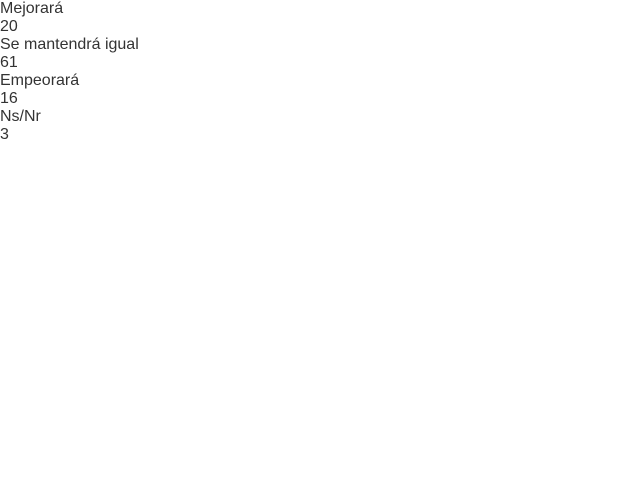 The width and height of the screenshot is (641, 499). What do you see at coordinates (320, 9) in the screenshot?
I see `category-label: Mejorará` at bounding box center [320, 9].